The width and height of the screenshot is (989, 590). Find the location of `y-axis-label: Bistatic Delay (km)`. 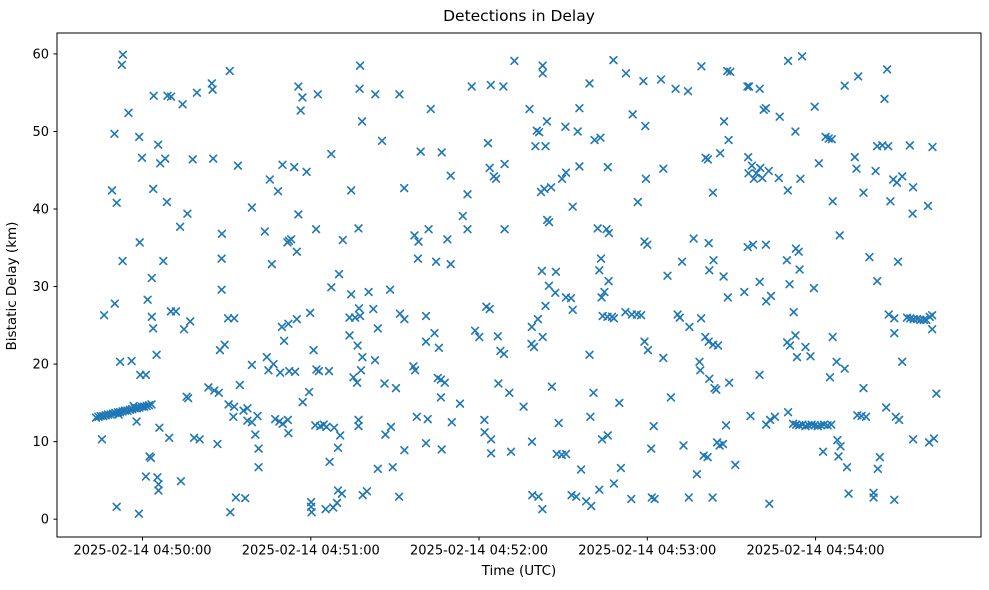

y-axis-label: Bistatic Delay (km) is located at coordinates (12, 286).